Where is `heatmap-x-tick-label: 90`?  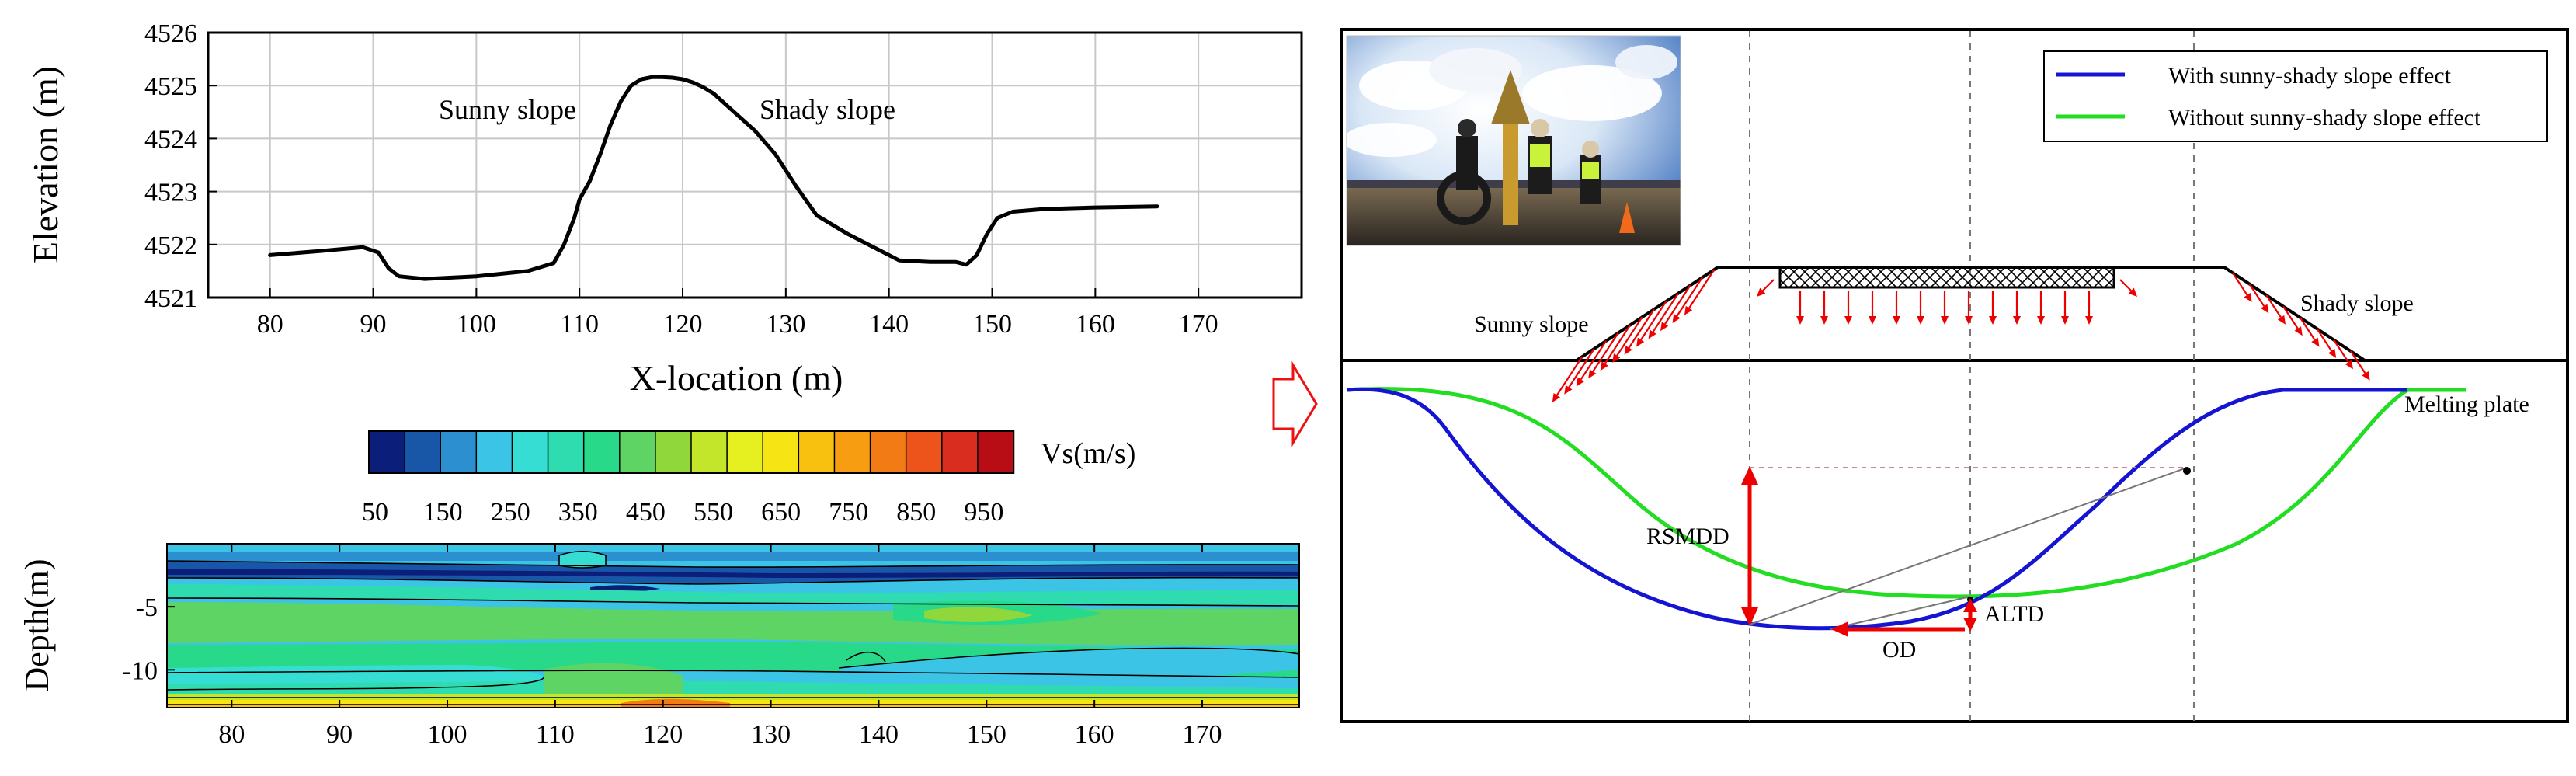
heatmap-x-tick-label: 90 is located at coordinates (339, 735).